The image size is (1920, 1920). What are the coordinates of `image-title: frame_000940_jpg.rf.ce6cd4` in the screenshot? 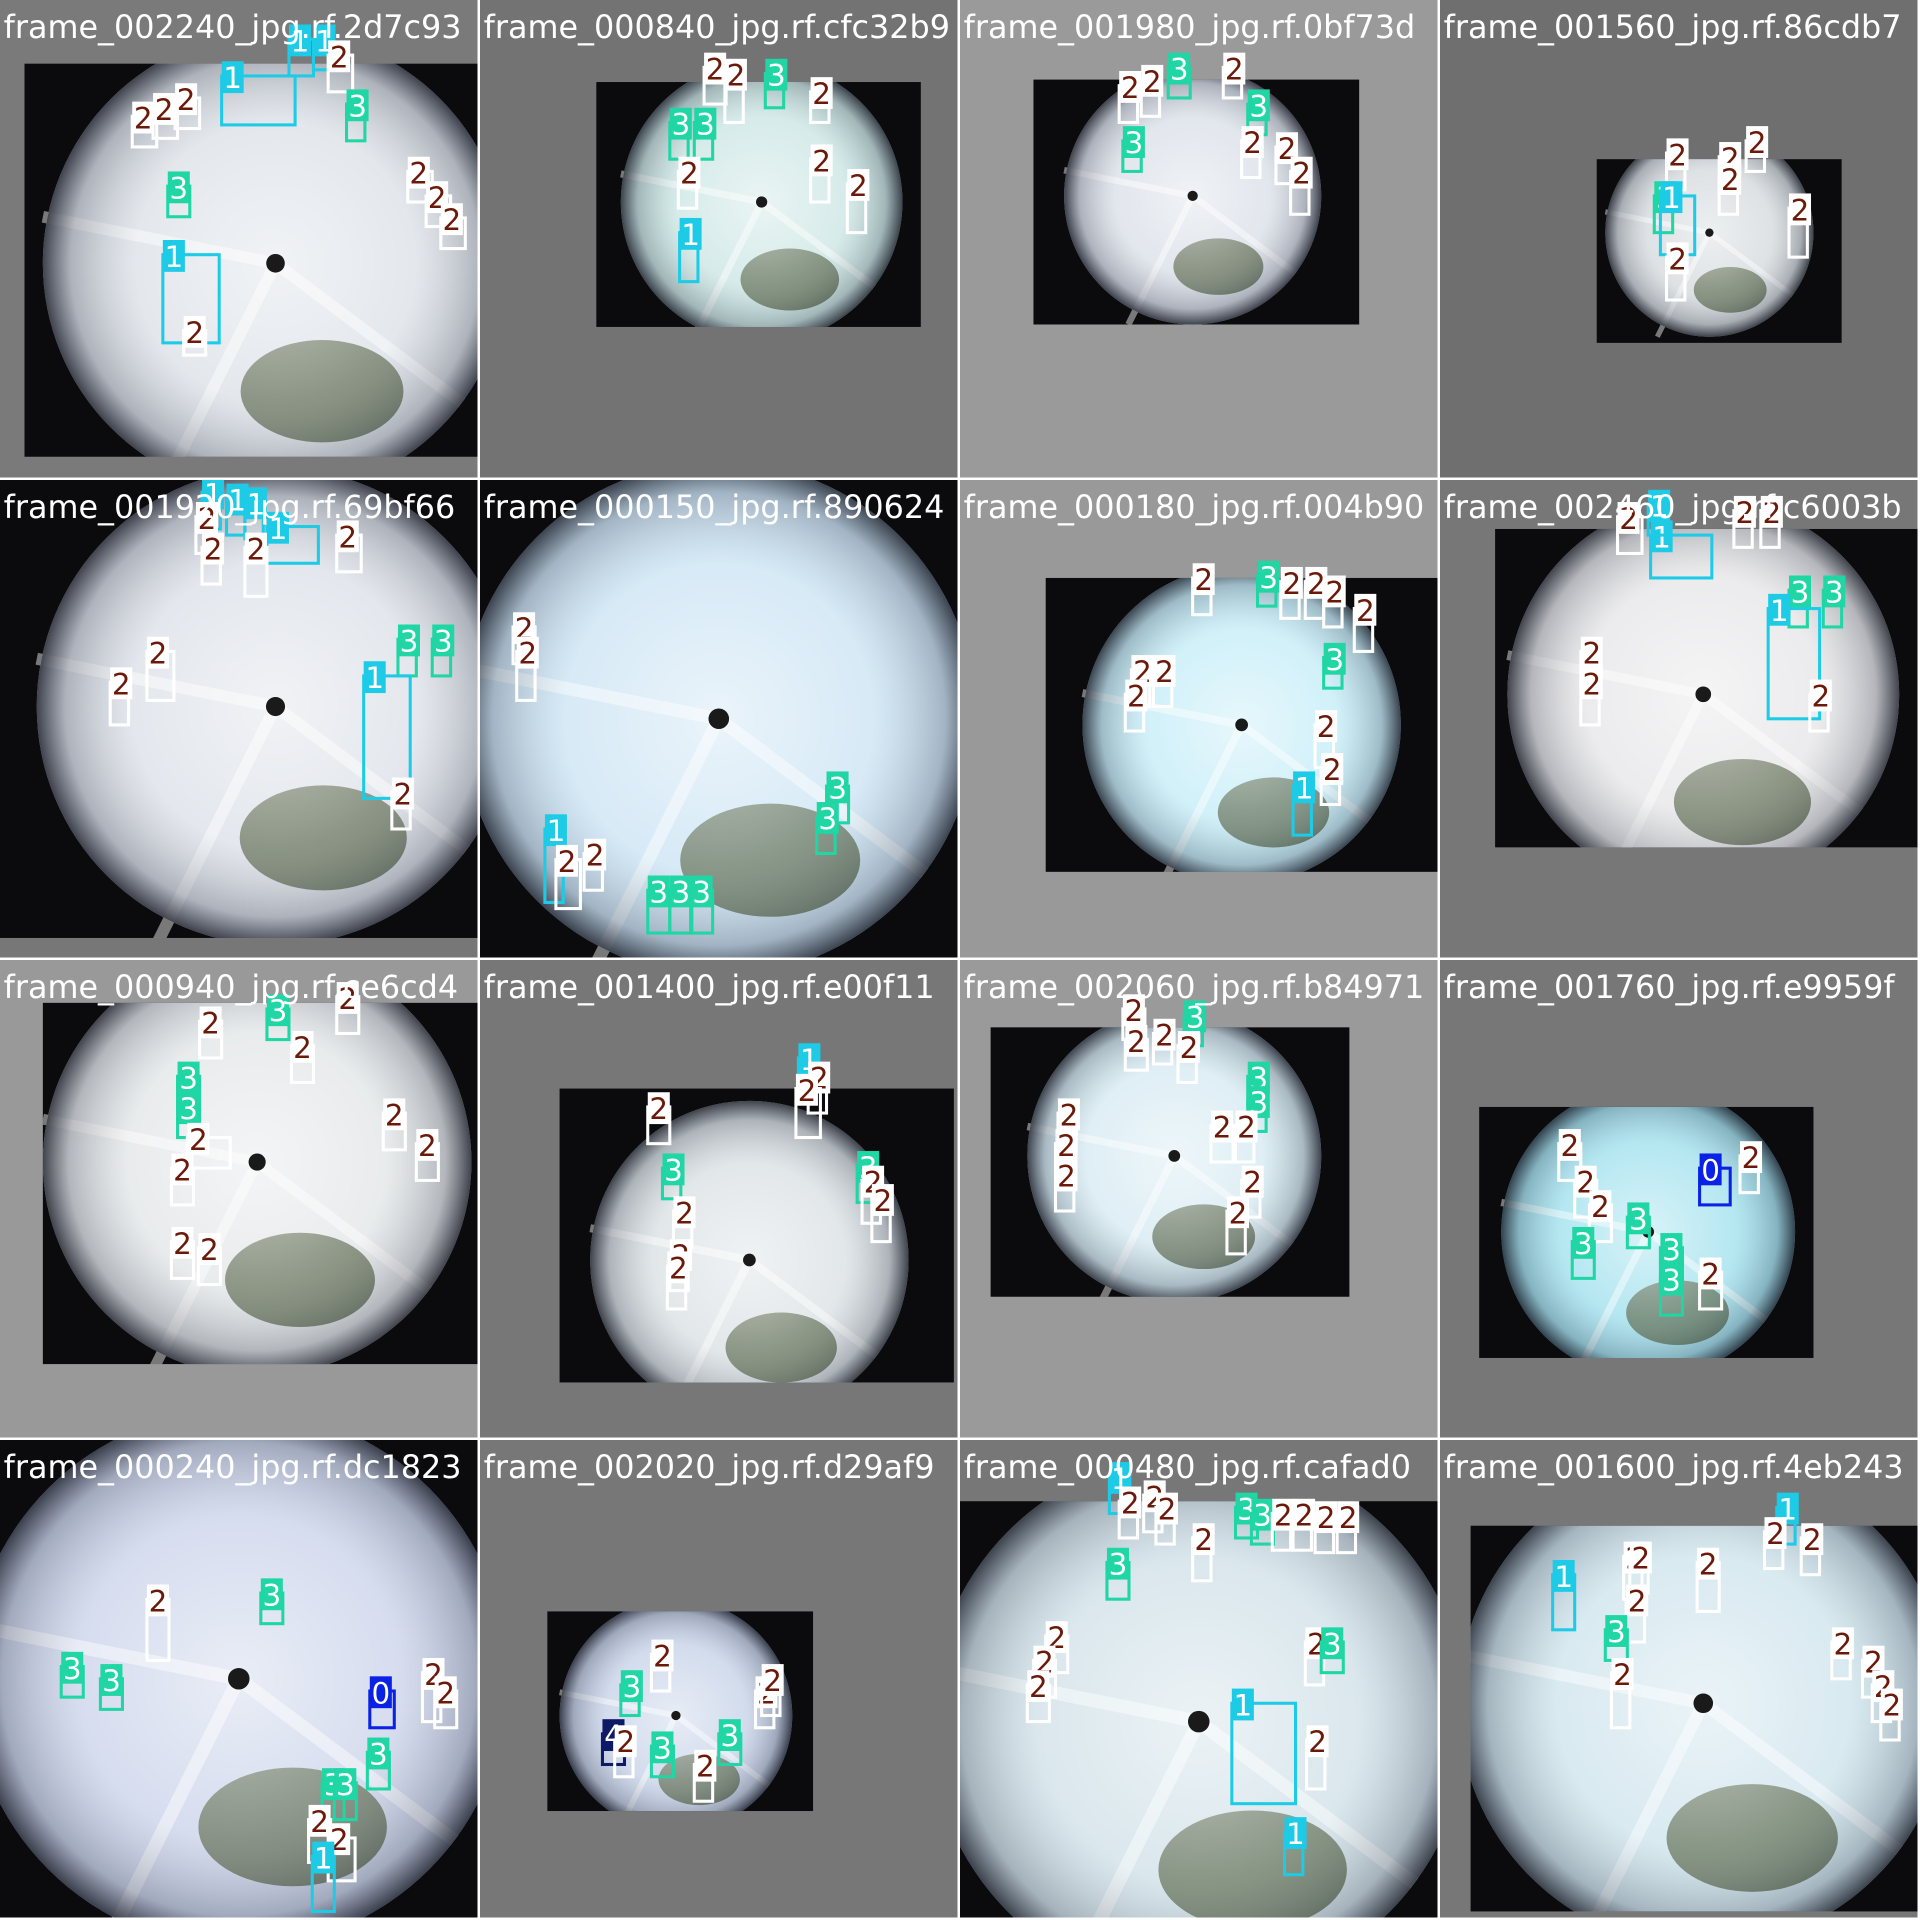 It's located at (231, 987).